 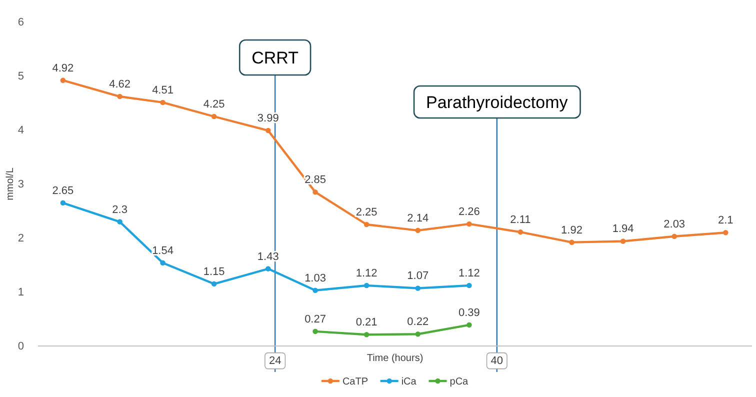 What do you see at coordinates (21, 76) in the screenshot?
I see `y-tick-label: 5` at bounding box center [21, 76].